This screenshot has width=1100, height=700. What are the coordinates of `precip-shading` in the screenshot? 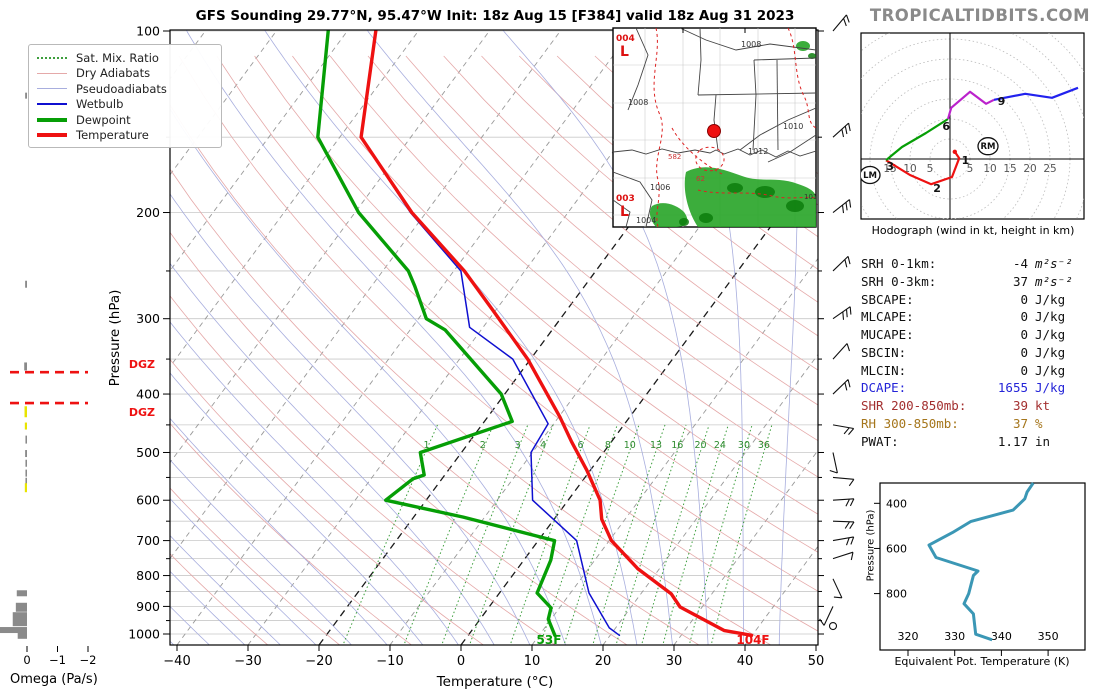 It's located at (750, 197).